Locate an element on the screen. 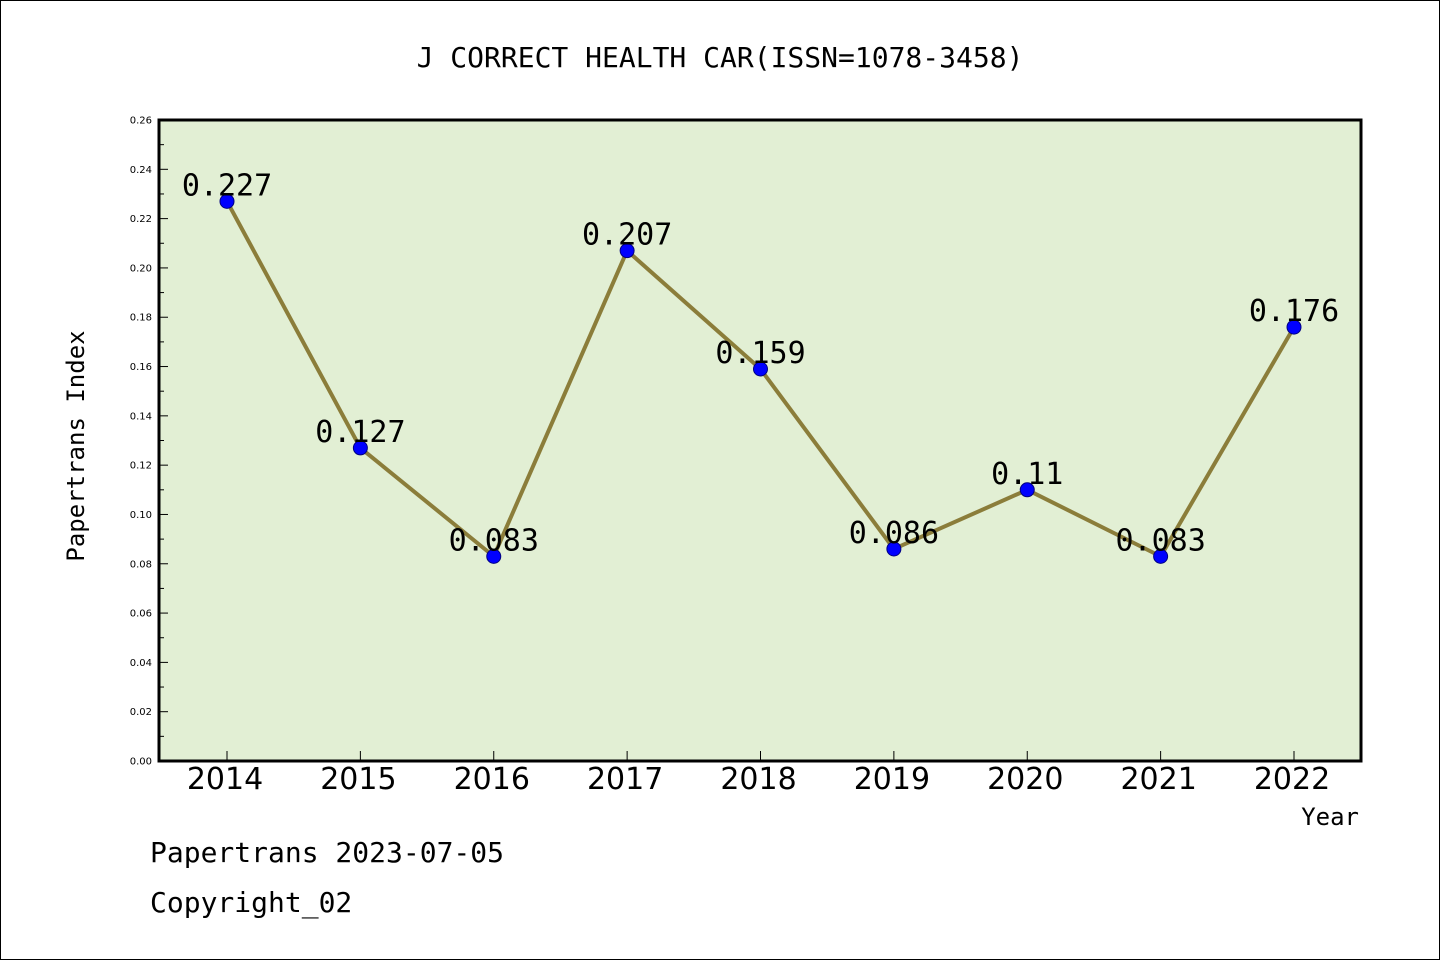 The height and width of the screenshot is (960, 1440). x-tick-label: 2017 is located at coordinates (625, 779).